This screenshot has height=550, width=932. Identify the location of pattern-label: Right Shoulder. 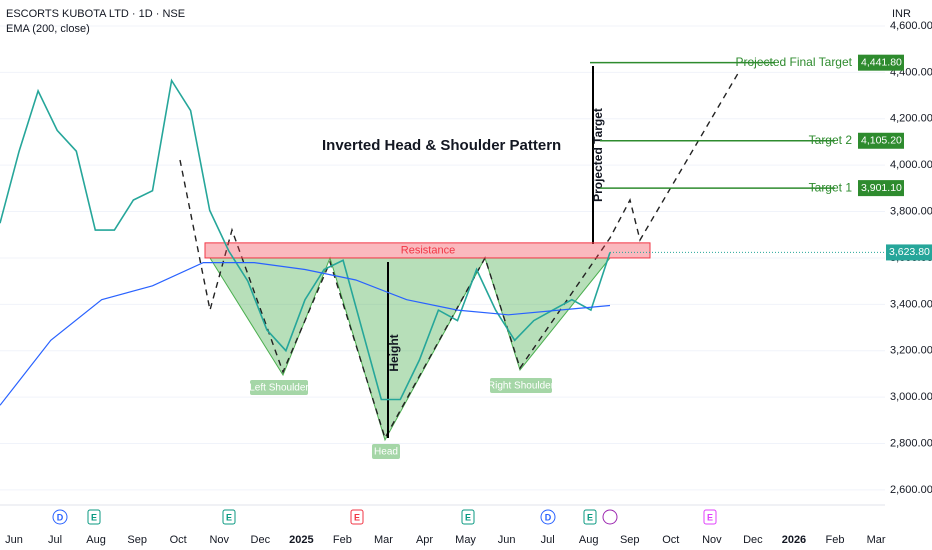
(521, 386).